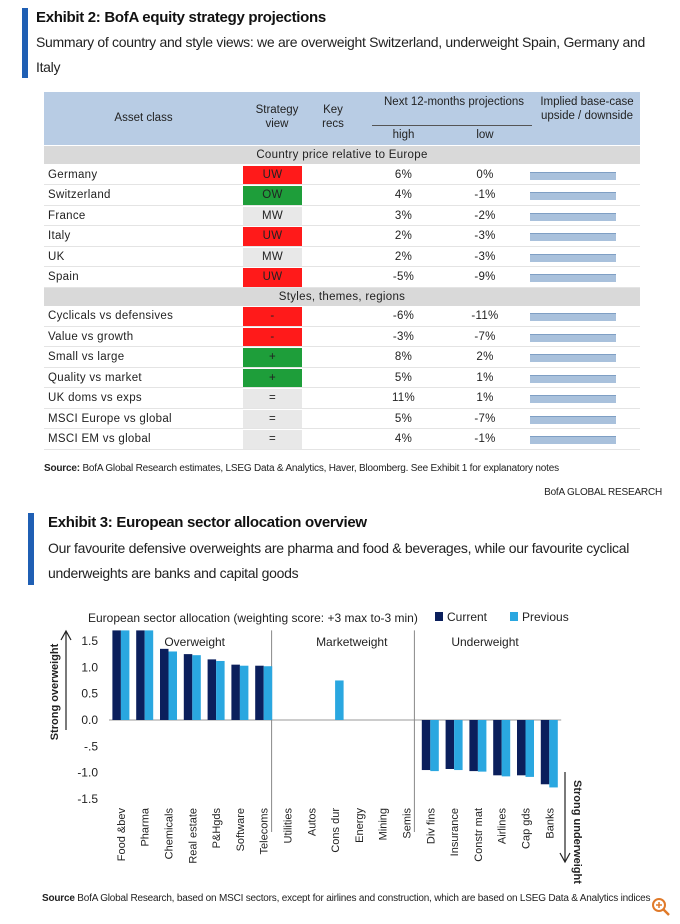 The width and height of the screenshot is (680, 924). What do you see at coordinates (661, 907) in the screenshot?
I see `zoom-icon` at bounding box center [661, 907].